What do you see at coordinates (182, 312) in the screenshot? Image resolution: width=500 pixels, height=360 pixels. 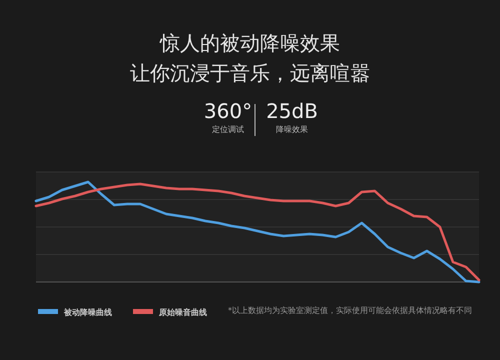 I see `legend-label: 原始噪音曲线` at bounding box center [182, 312].